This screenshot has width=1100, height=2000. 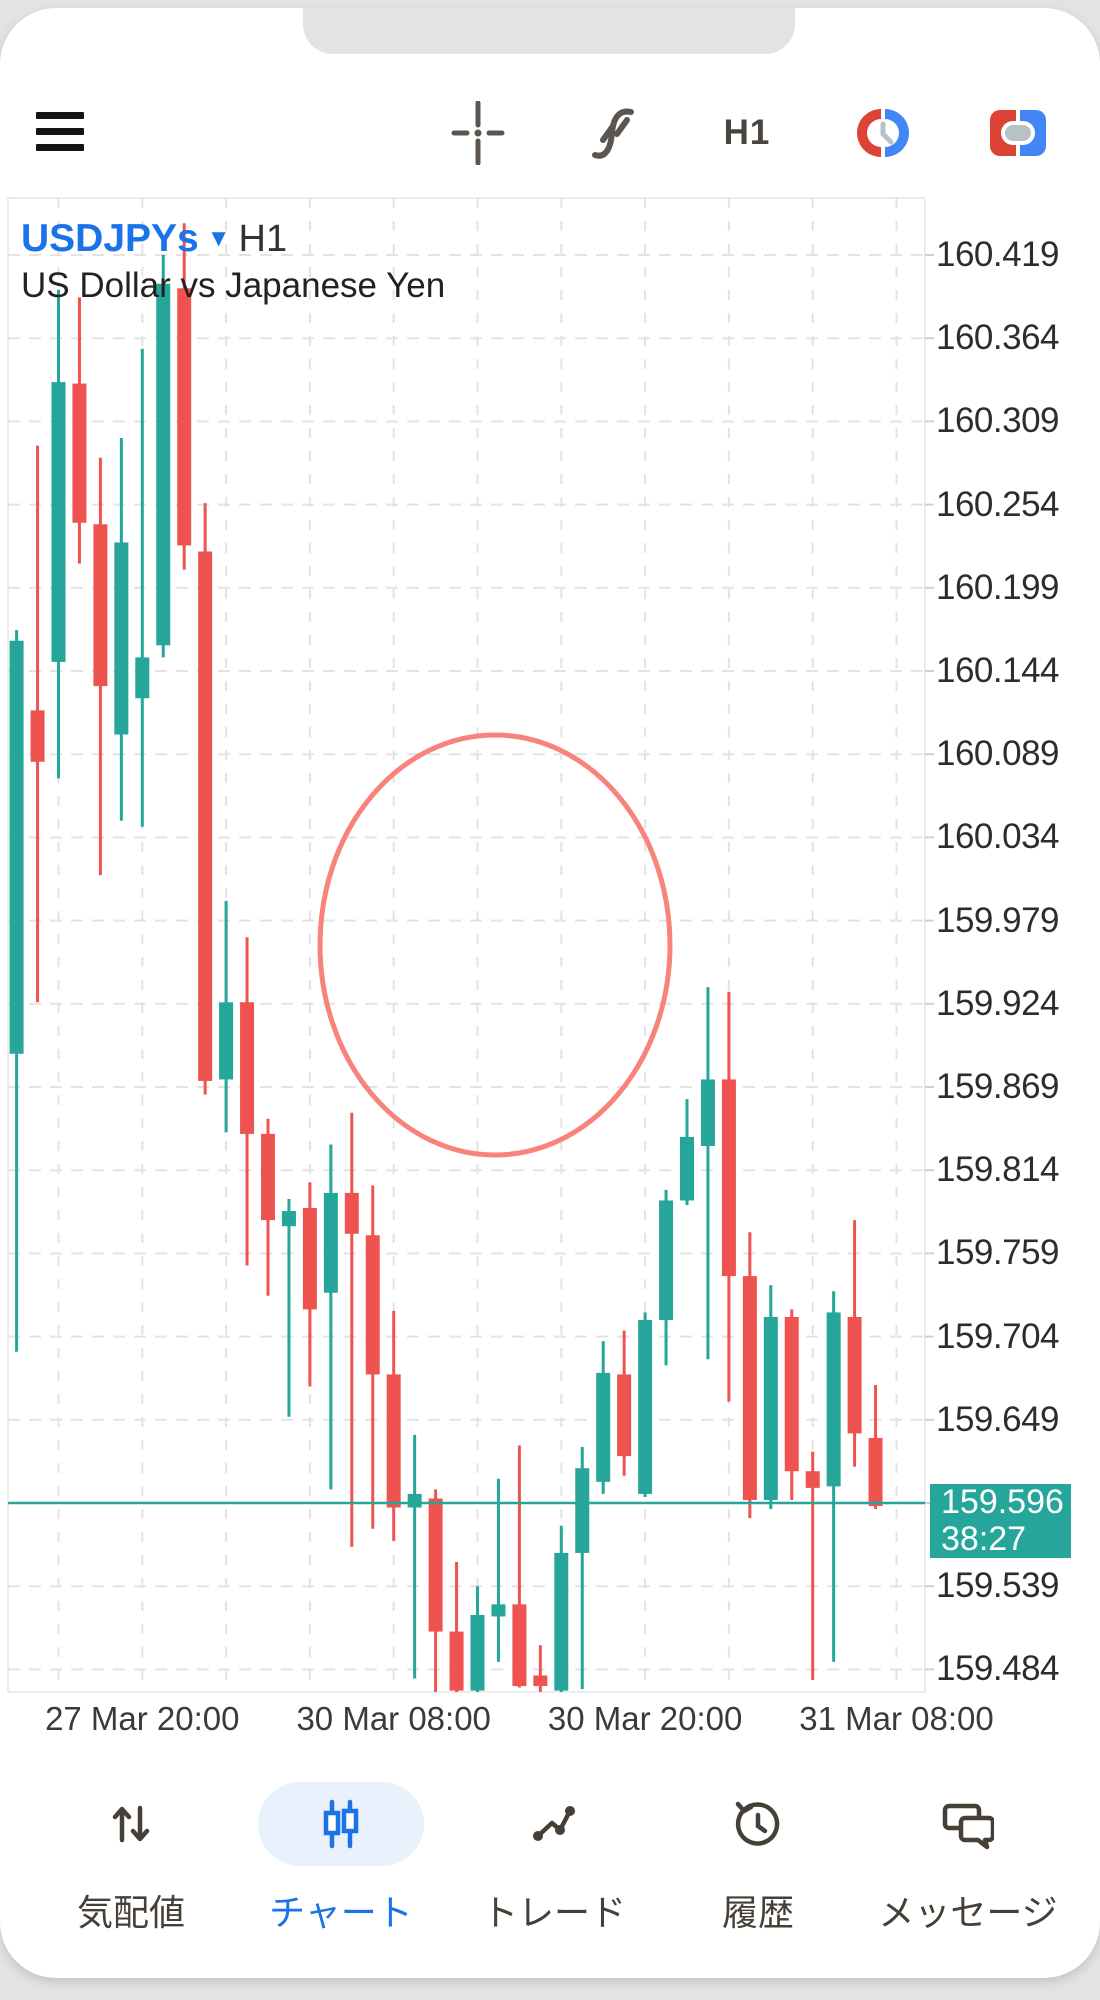 I want to click on nav-label: トレード, so click(x=553, y=1912).